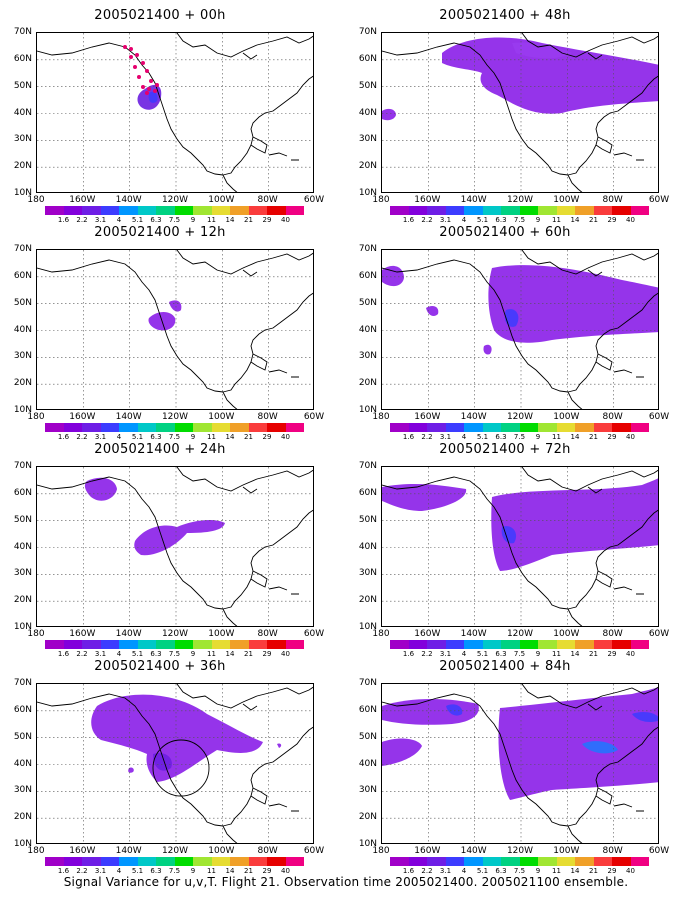 The width and height of the screenshot is (692, 900). I want to click on lon-label: 160W, so click(427, 634).